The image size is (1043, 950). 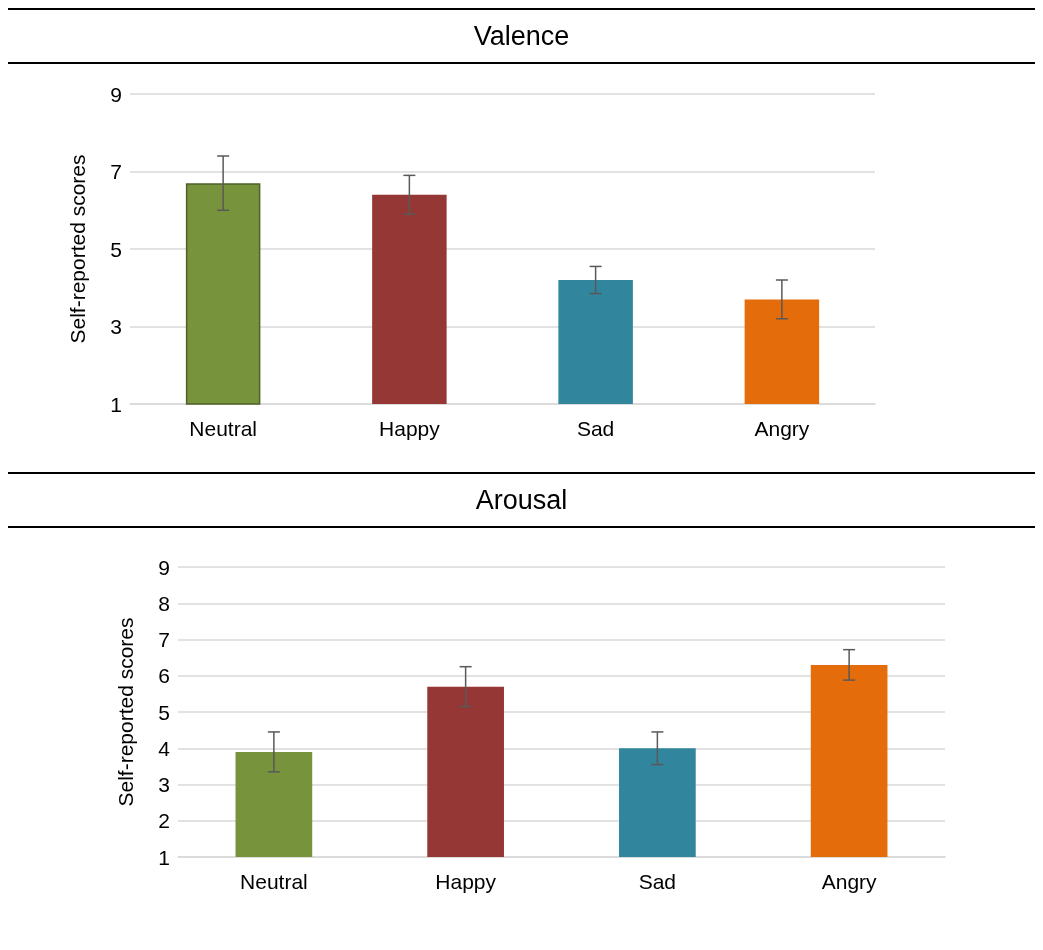 What do you see at coordinates (521, 36) in the screenshot?
I see `chart-title: Valence` at bounding box center [521, 36].